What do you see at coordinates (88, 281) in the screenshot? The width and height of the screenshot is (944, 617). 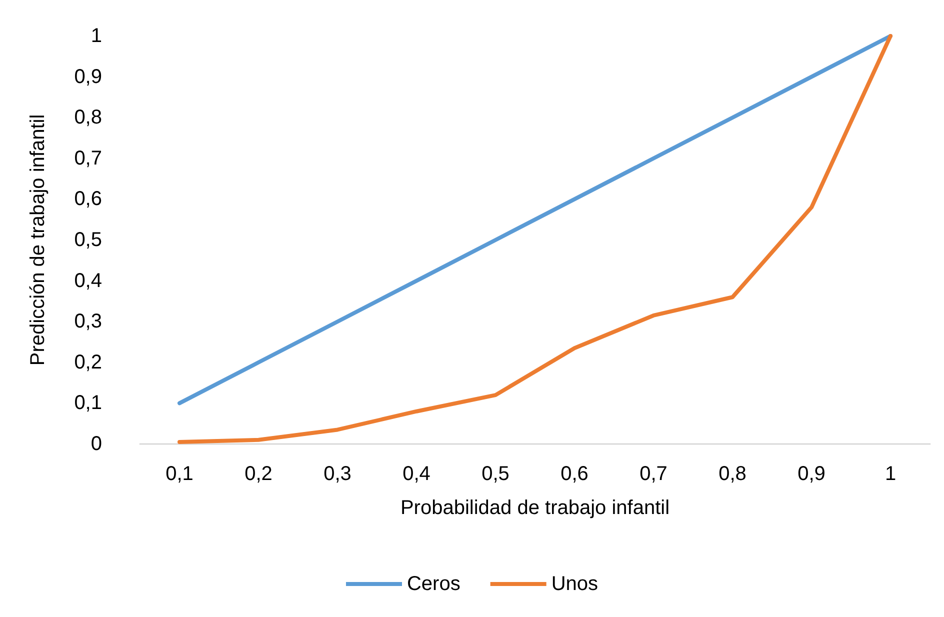 I see `y-tick-label: 0,4` at bounding box center [88, 281].